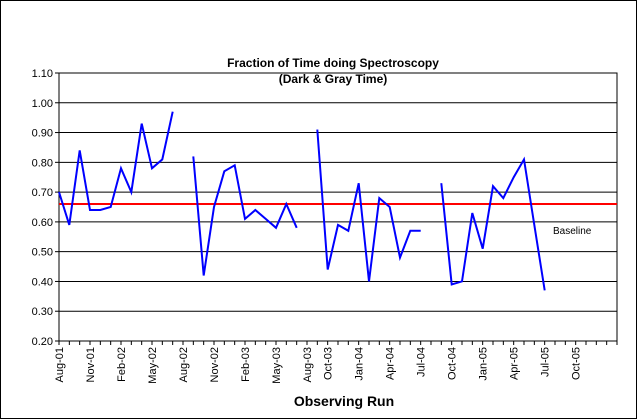  What do you see at coordinates (42, 193) in the screenshot?
I see `y-tick-label: 0.70` at bounding box center [42, 193].